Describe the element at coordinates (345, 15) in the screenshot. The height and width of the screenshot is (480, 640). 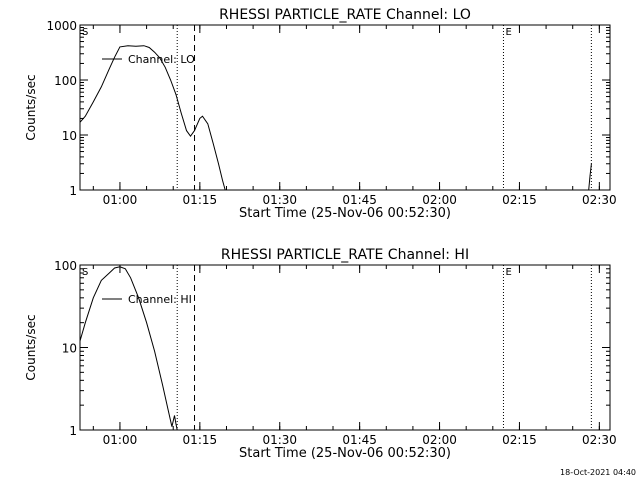
I see `chart-title: RHESSI PARTICLE_RATE Channel: LO` at that location.